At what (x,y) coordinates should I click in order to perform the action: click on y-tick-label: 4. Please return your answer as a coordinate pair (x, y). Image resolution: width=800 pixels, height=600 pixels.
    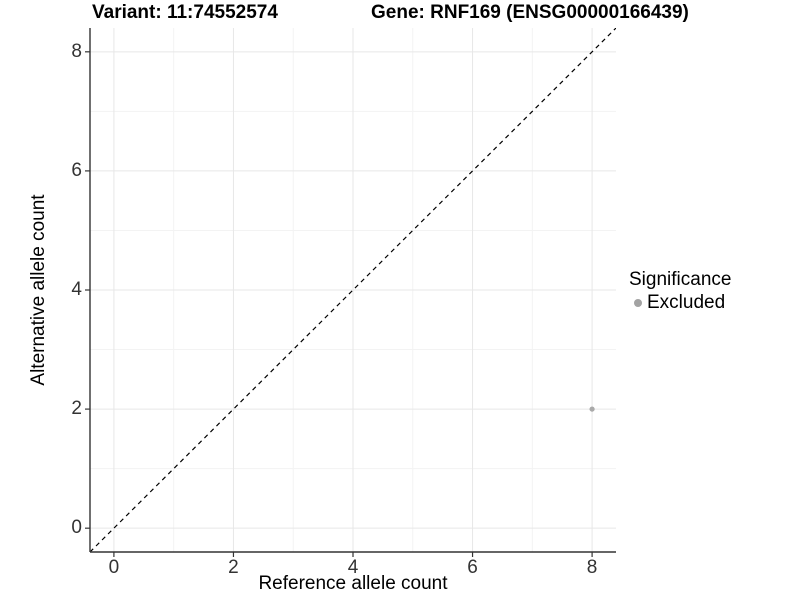
    Looking at the image, I should click on (76, 289).